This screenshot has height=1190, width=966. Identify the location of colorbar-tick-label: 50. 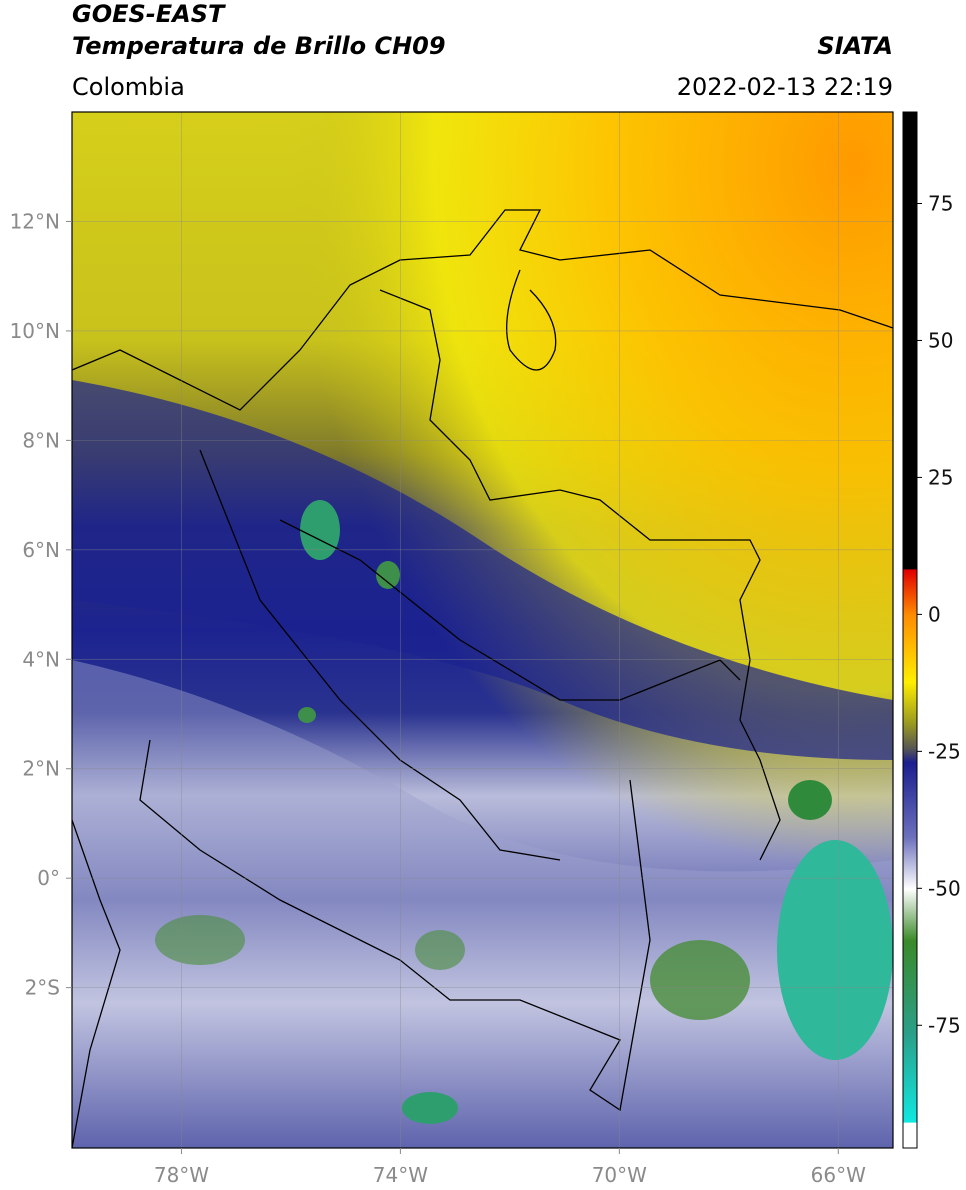
(940, 340).